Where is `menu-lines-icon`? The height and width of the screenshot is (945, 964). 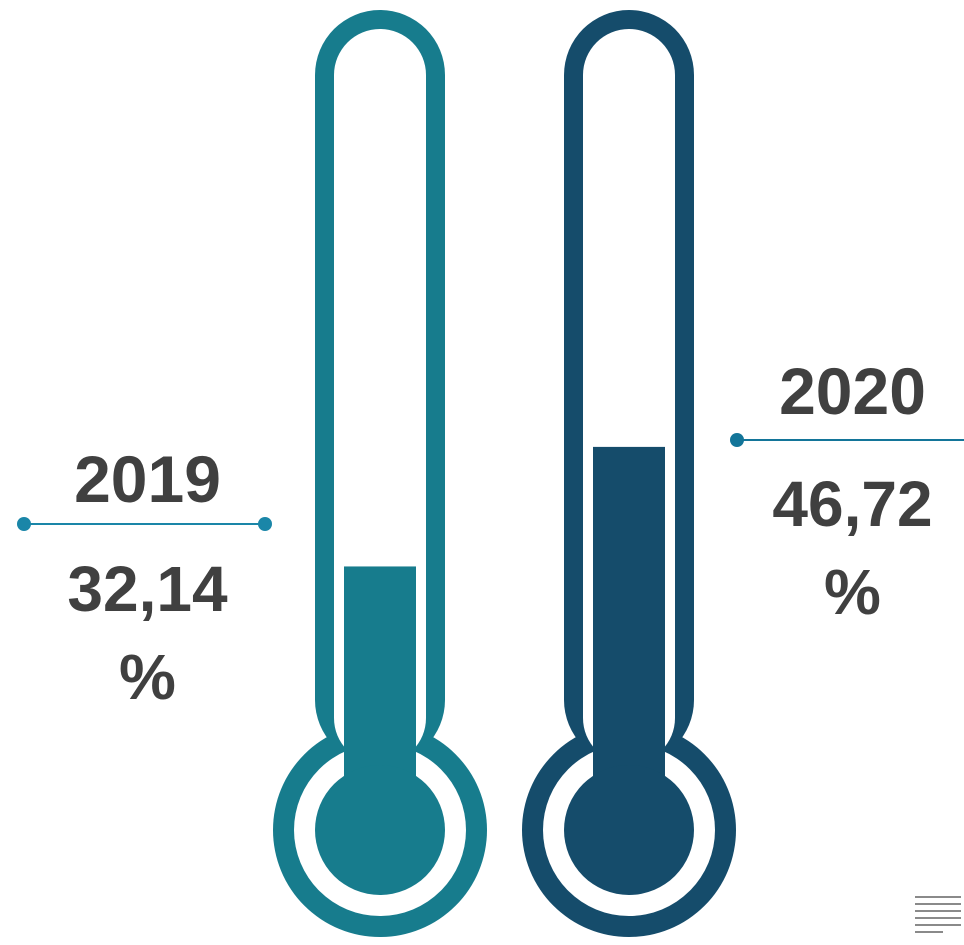 menu-lines-icon is located at coordinates (938, 915).